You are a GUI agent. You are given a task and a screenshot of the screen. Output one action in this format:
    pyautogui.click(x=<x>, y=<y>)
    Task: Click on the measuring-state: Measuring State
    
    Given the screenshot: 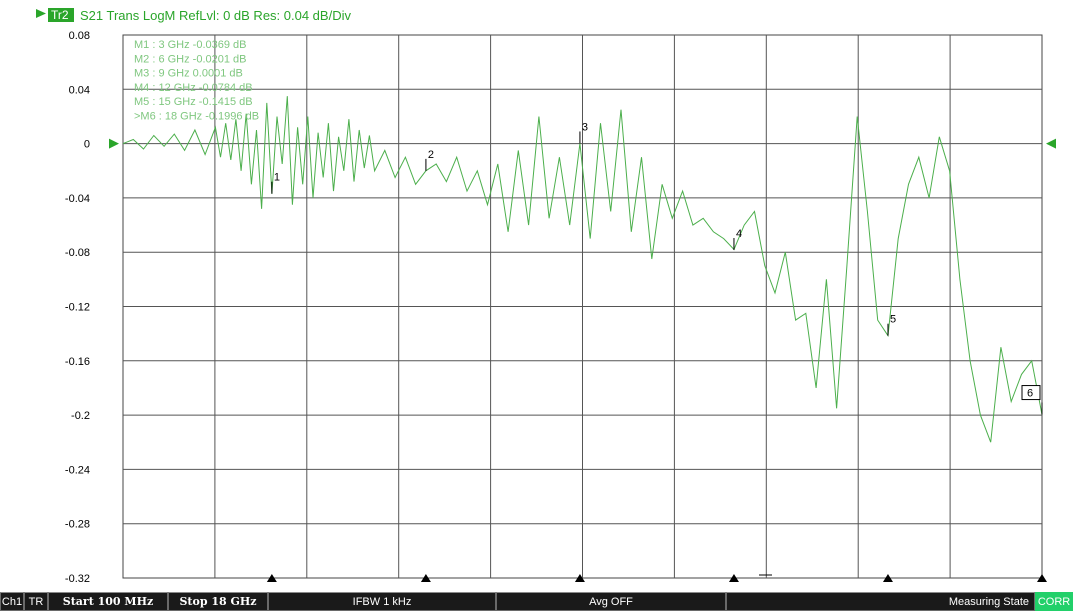 What is the action you would take?
    pyautogui.click(x=880, y=601)
    